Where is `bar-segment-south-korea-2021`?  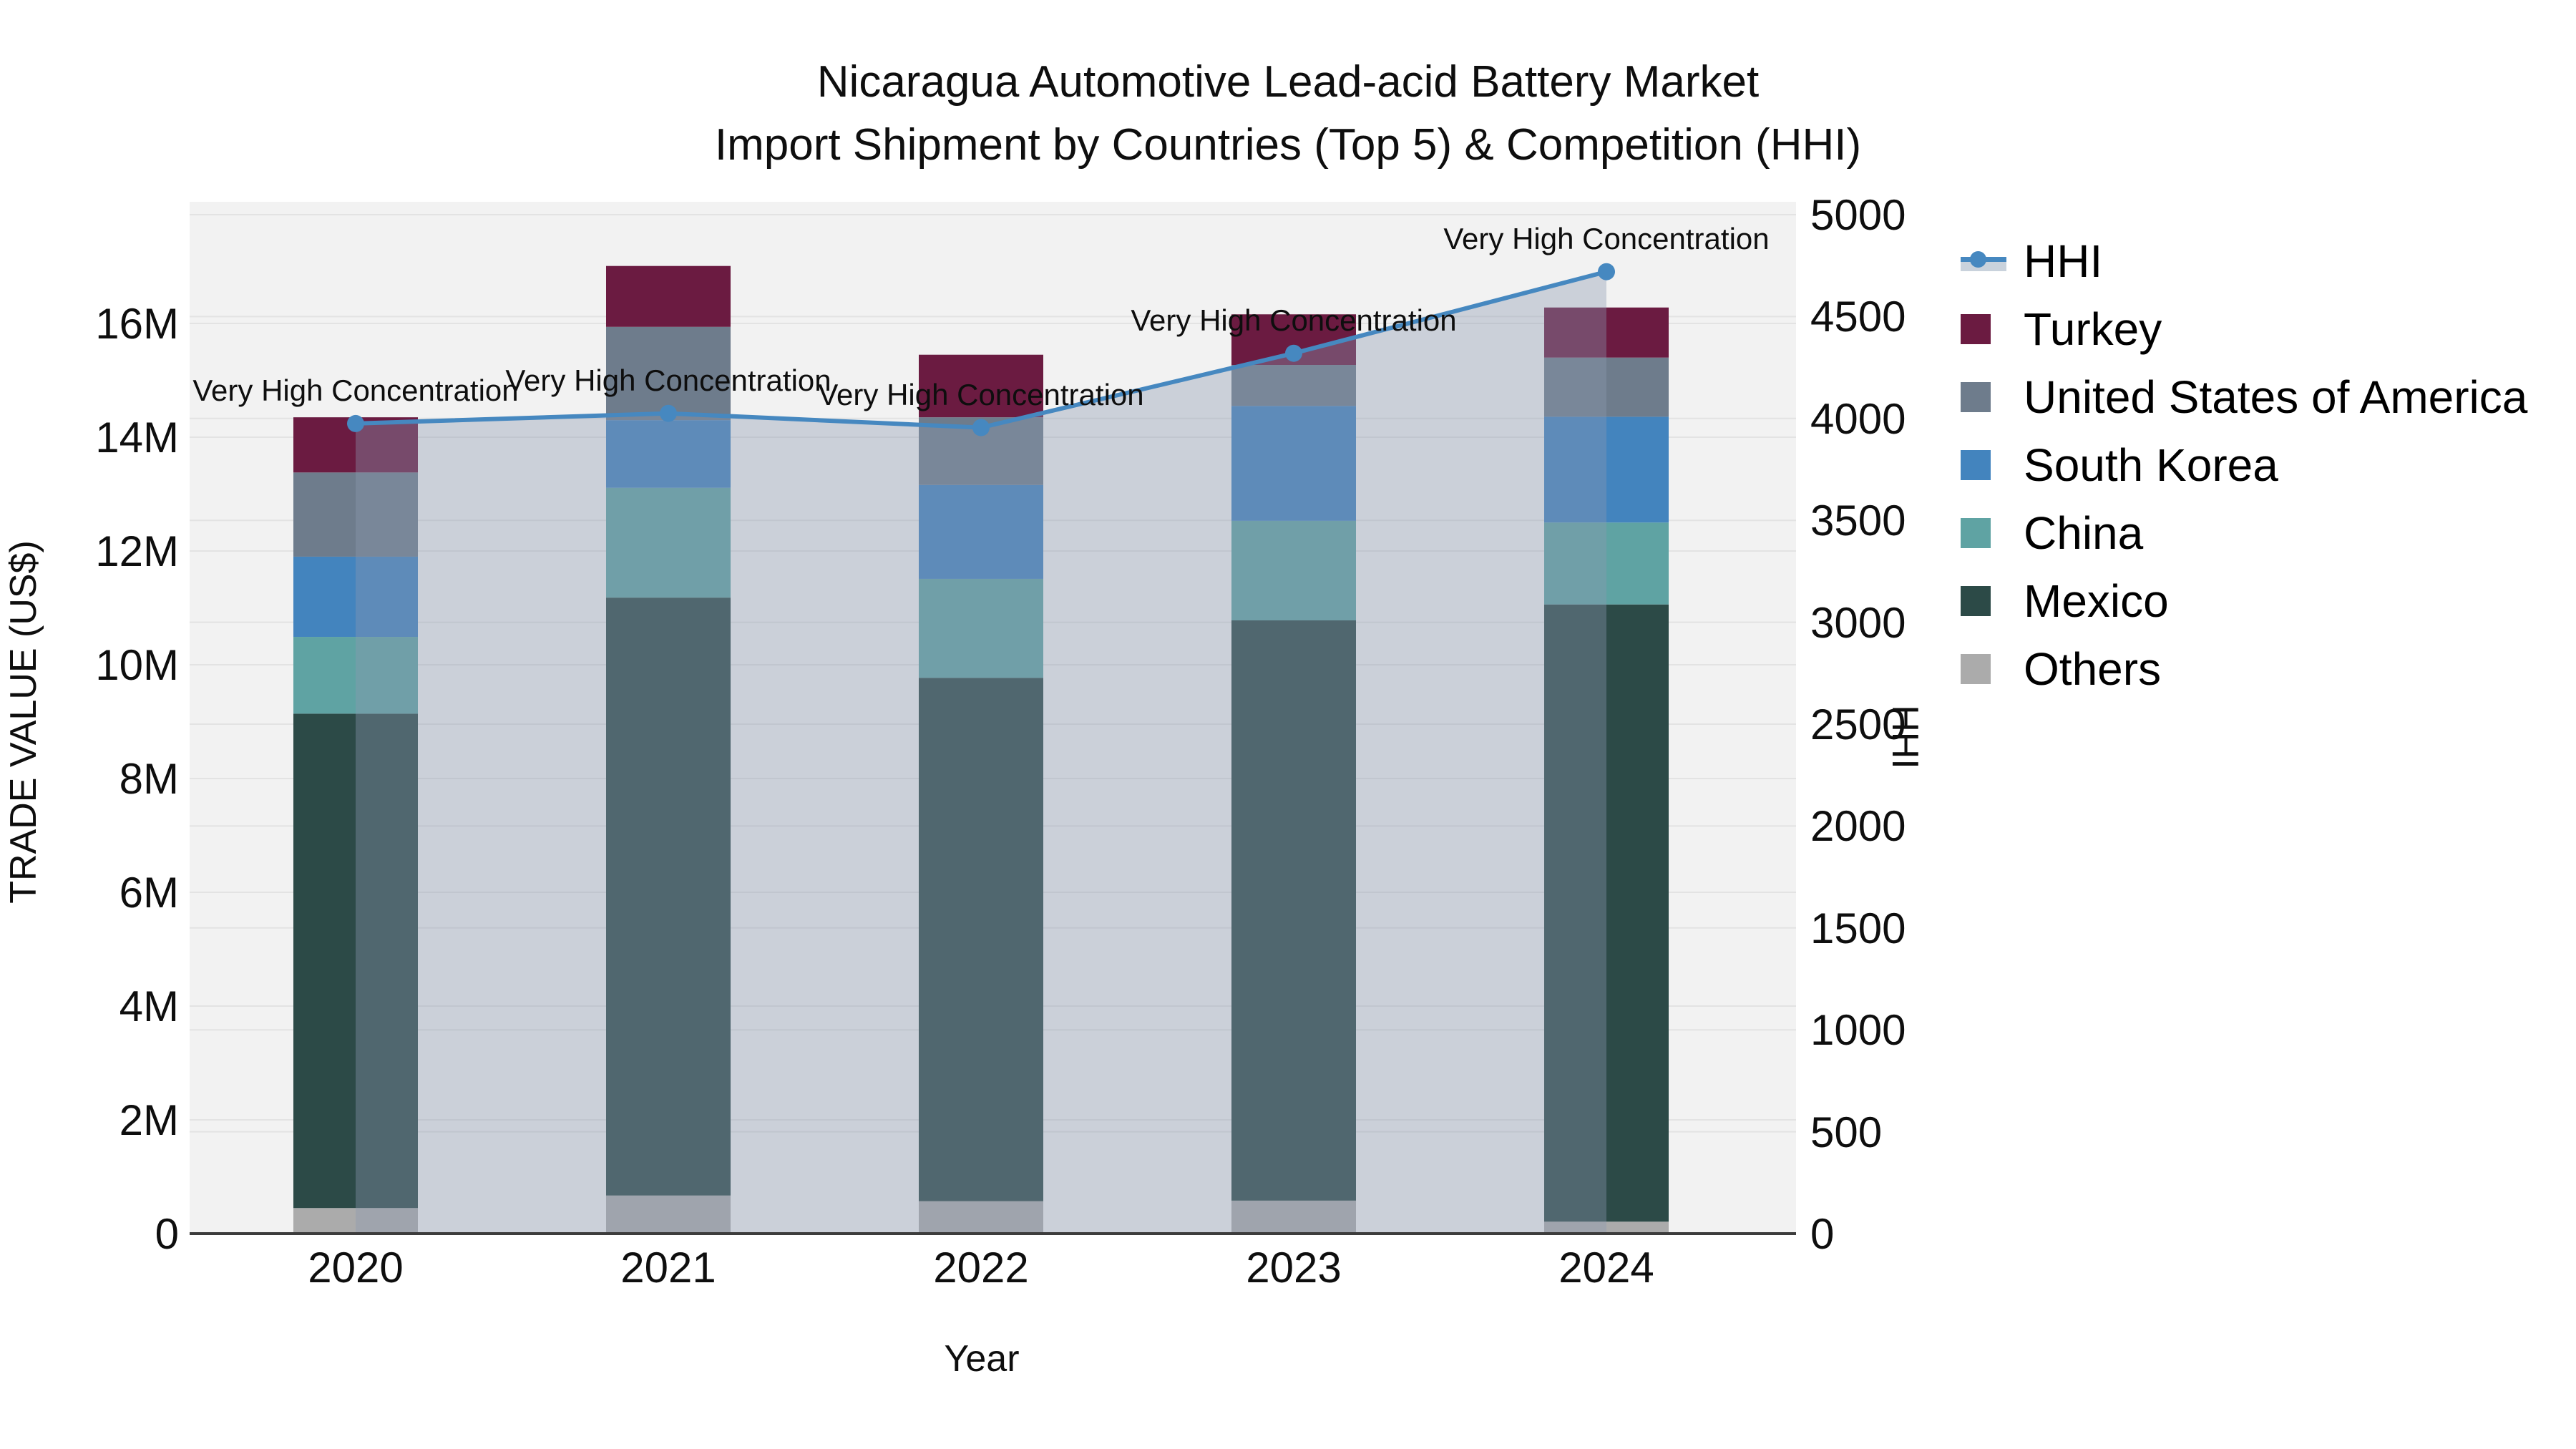 bar-segment-south-korea-2021 is located at coordinates (668, 454).